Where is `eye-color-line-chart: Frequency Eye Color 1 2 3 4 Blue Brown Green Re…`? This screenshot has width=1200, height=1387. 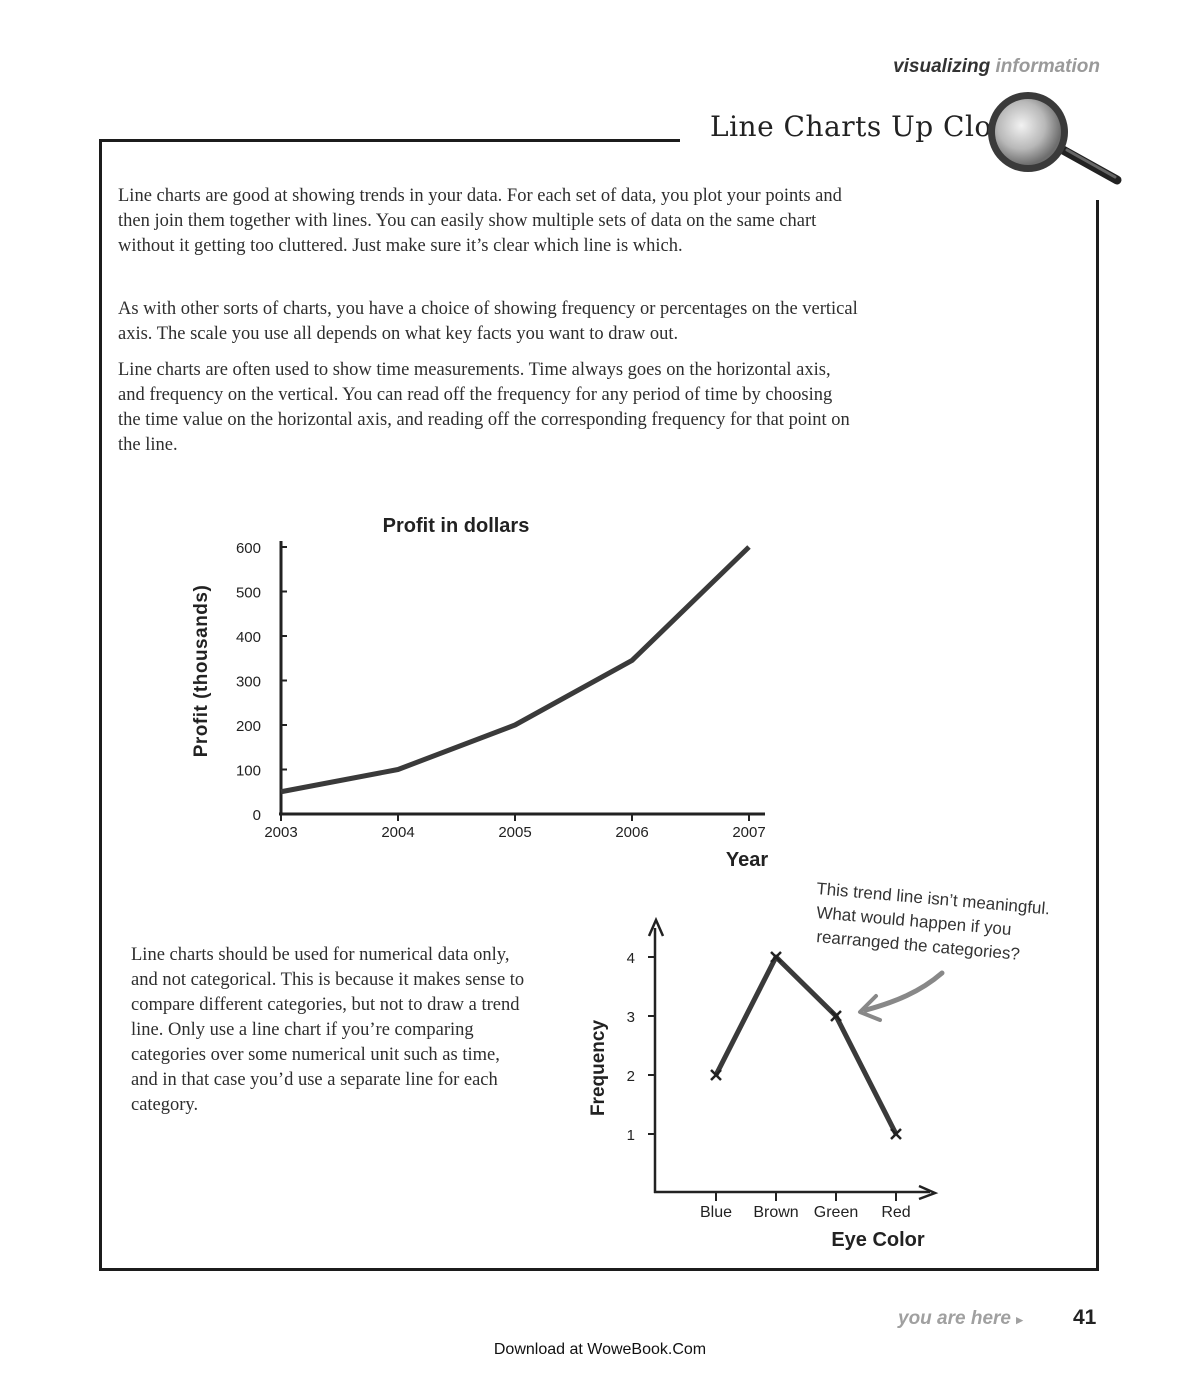
eye-color-line-chart: Frequency Eye Color 1 2 3 4 Blue Brown Green Re… is located at coordinates (819, 1065).